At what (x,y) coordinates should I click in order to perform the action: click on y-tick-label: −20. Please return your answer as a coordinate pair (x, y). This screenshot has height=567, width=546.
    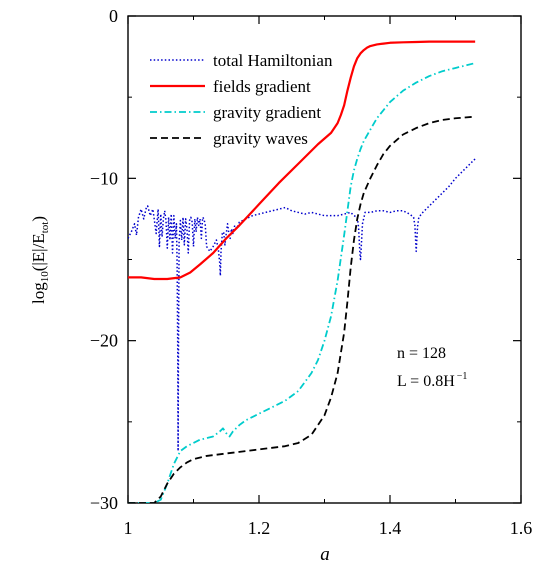
    Looking at the image, I should click on (104, 341).